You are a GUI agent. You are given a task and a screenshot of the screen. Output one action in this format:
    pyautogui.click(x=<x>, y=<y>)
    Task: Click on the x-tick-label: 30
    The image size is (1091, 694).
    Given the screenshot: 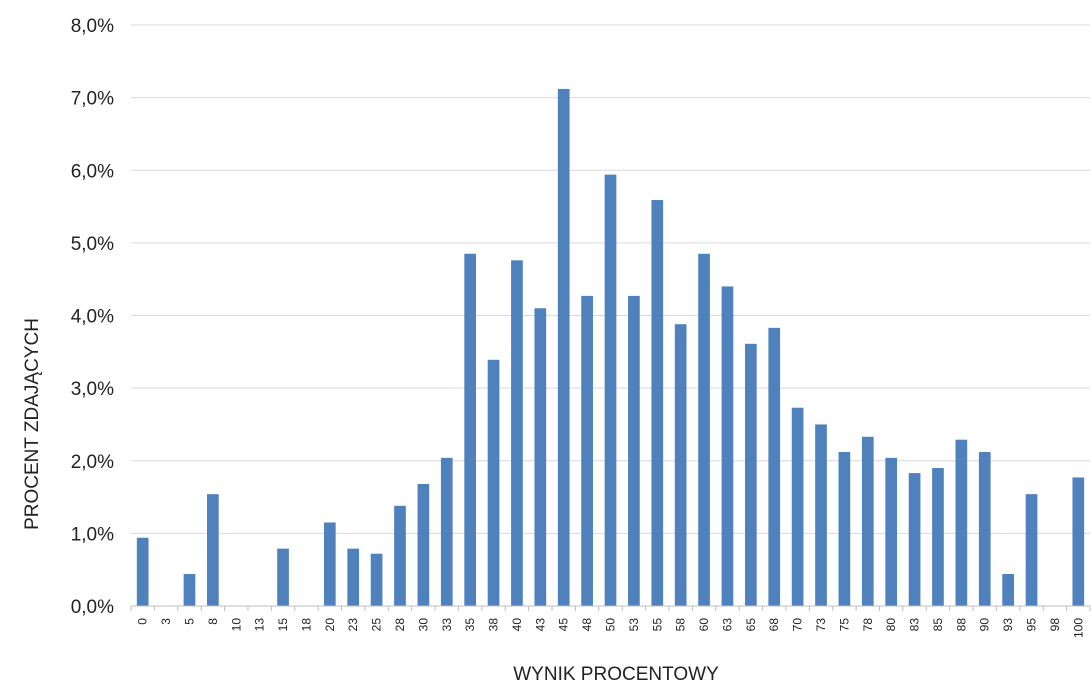 What is the action you would take?
    pyautogui.click(x=423, y=625)
    